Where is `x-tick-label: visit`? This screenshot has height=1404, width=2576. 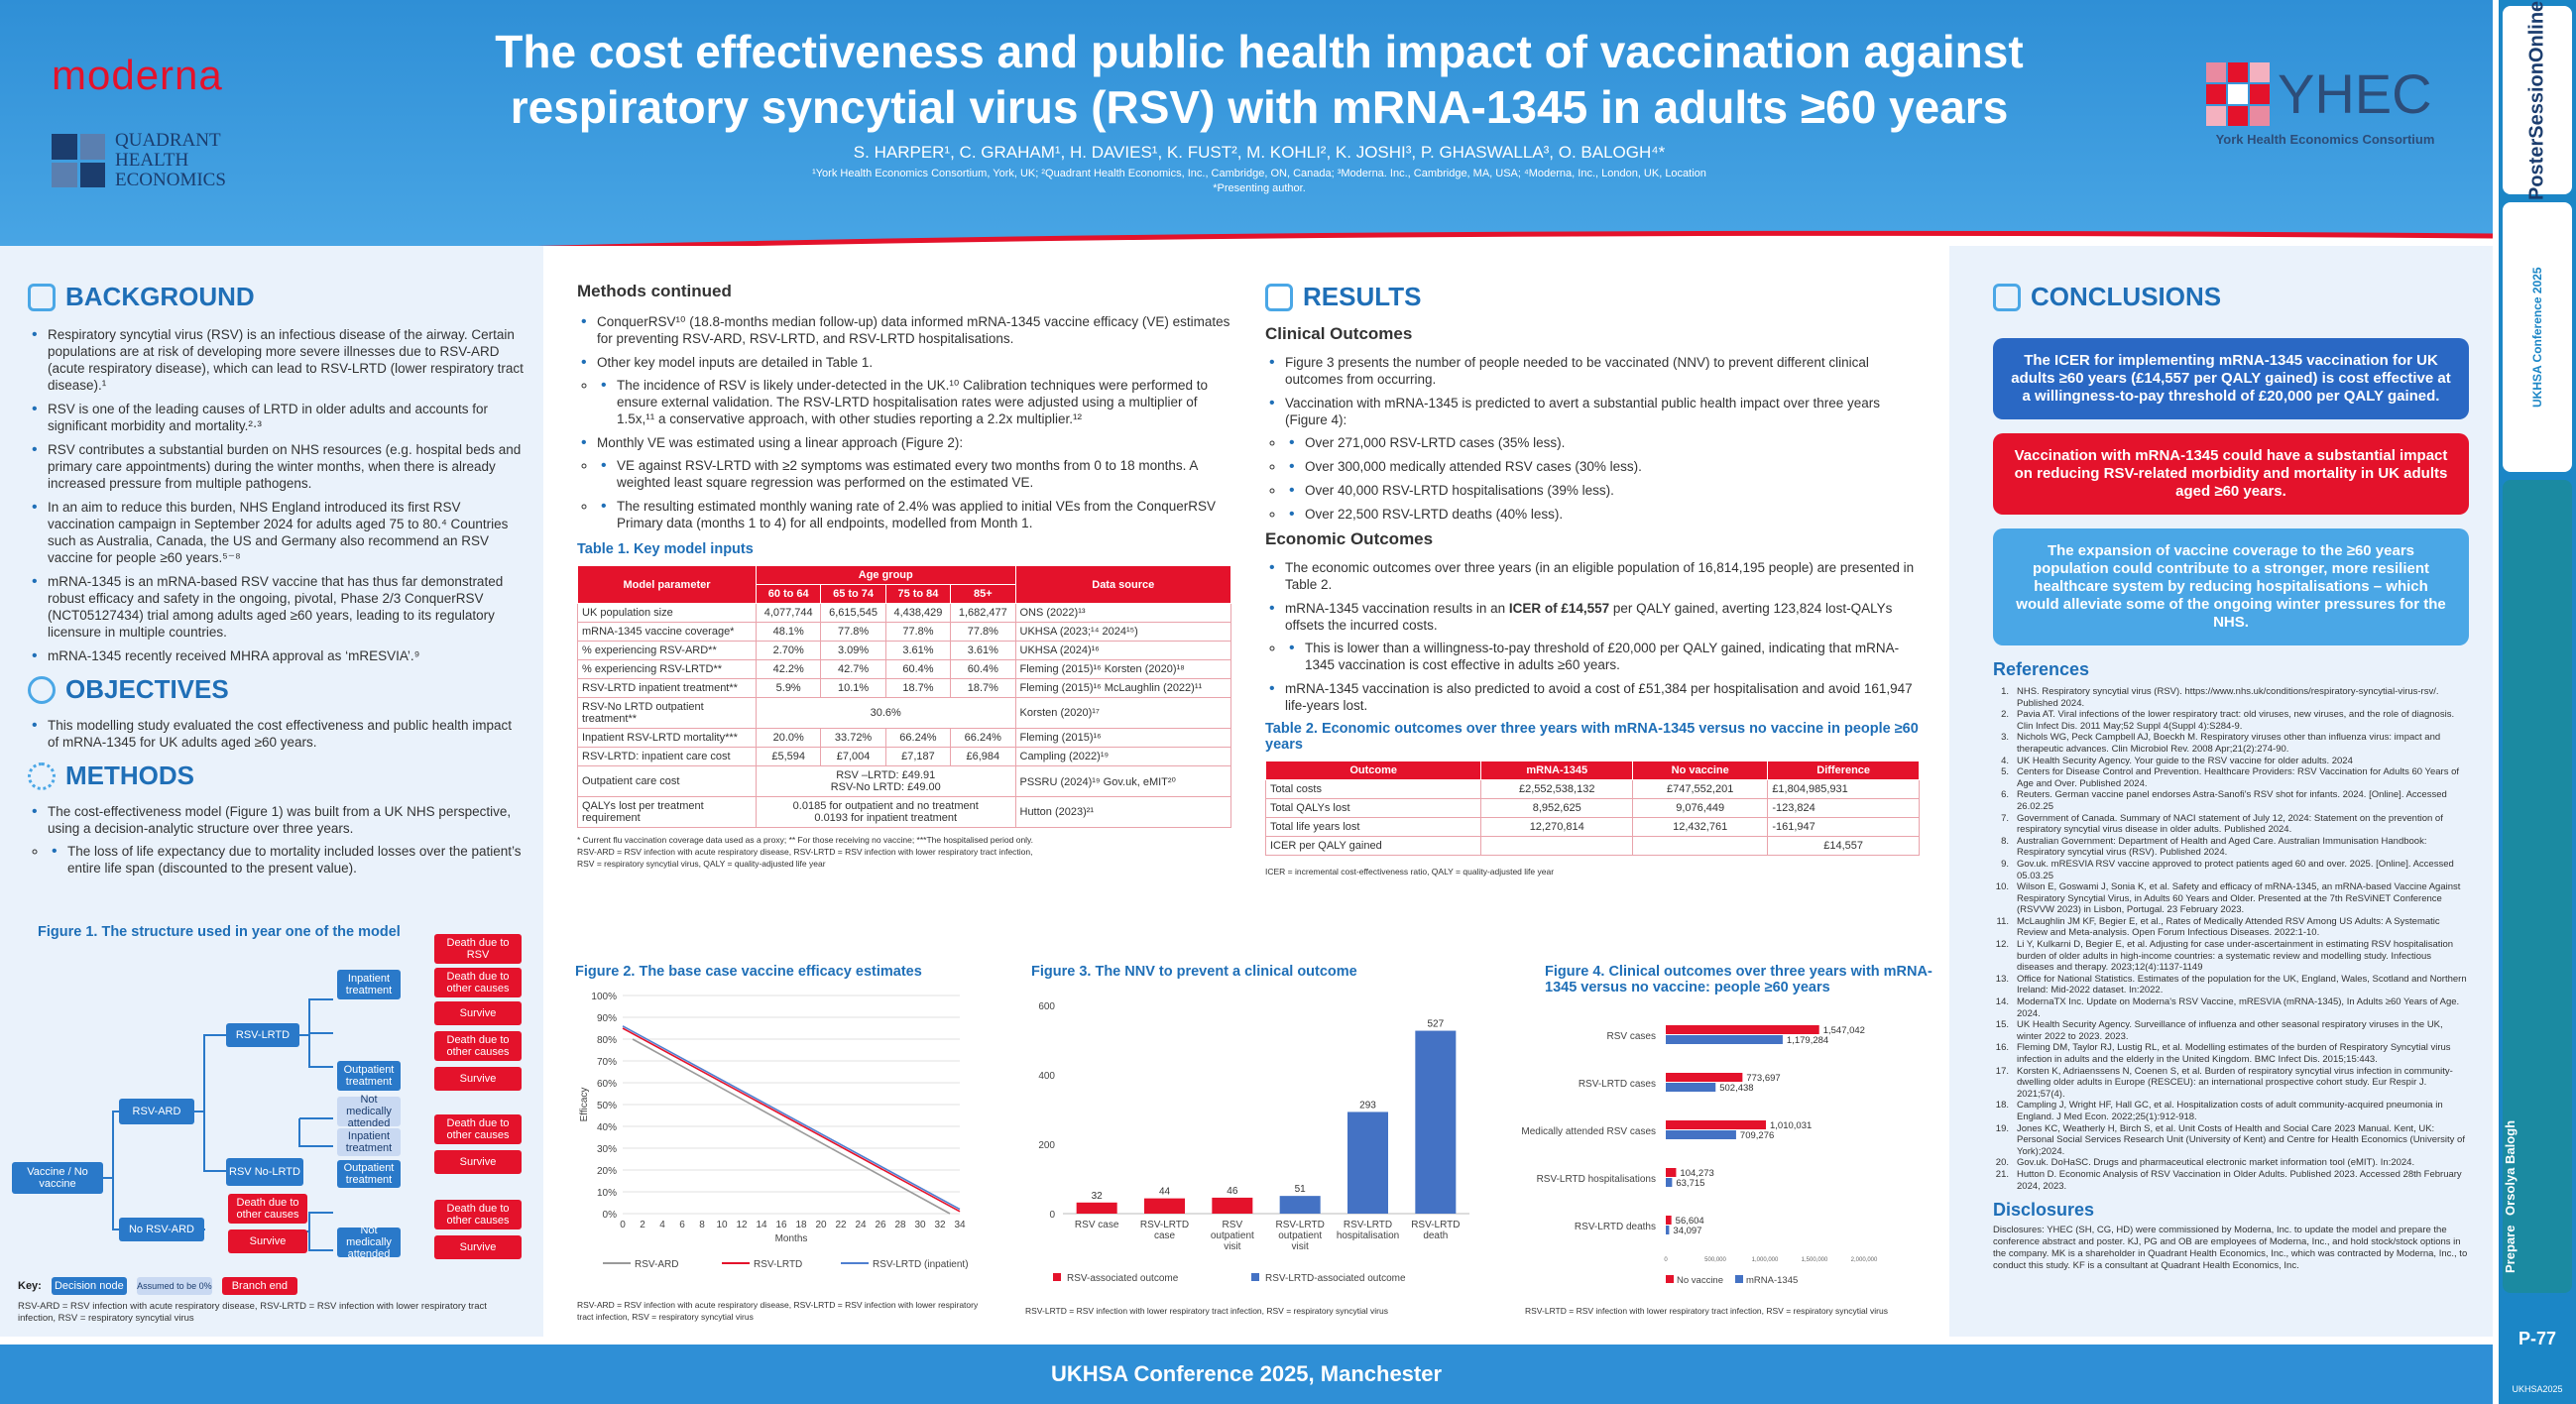 x-tick-label: visit is located at coordinates (1232, 1246).